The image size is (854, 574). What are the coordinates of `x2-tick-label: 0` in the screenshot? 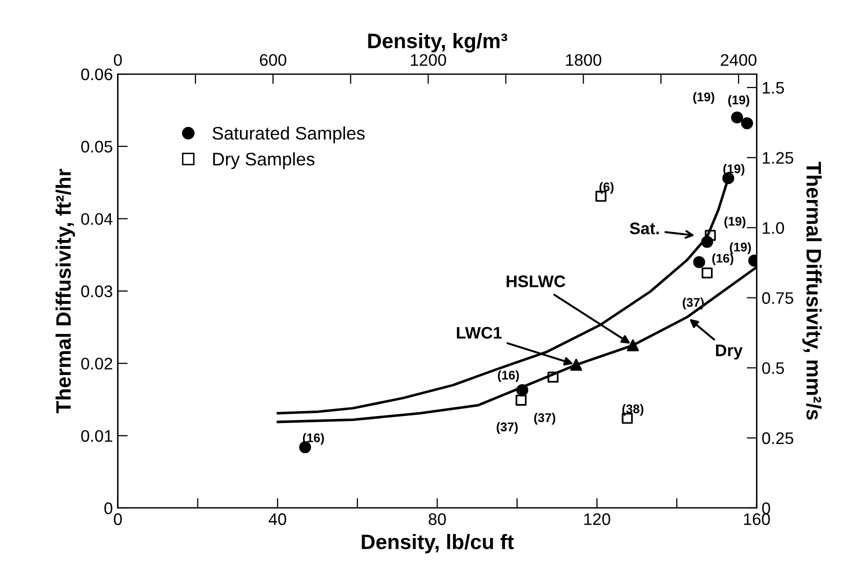 It's located at (118, 60).